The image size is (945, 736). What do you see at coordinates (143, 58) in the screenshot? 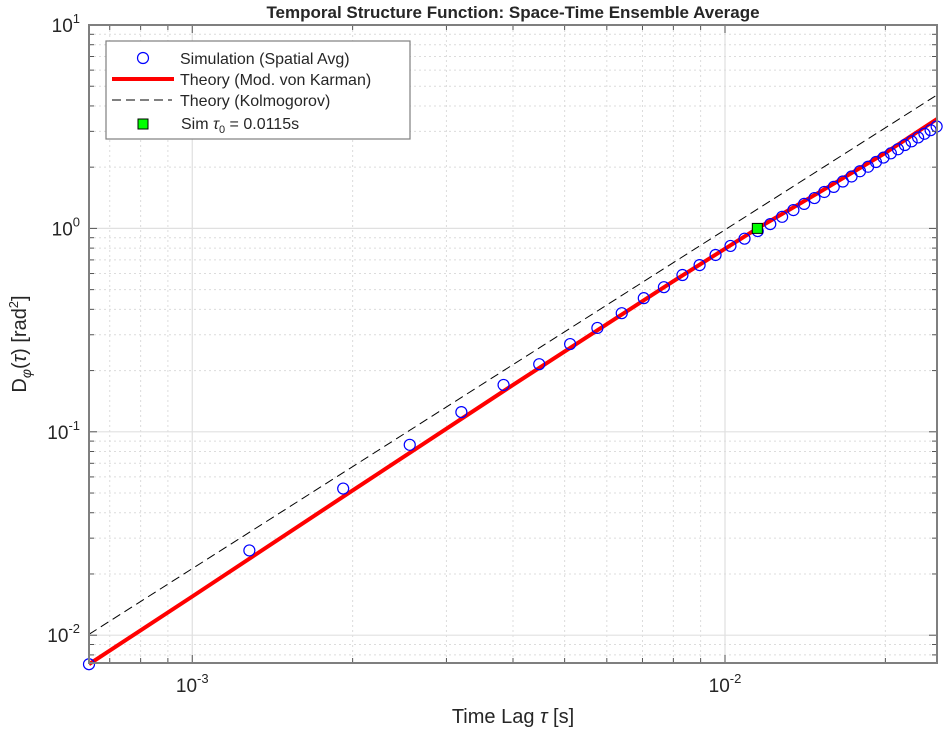
I see `legend-circle-marker` at bounding box center [143, 58].